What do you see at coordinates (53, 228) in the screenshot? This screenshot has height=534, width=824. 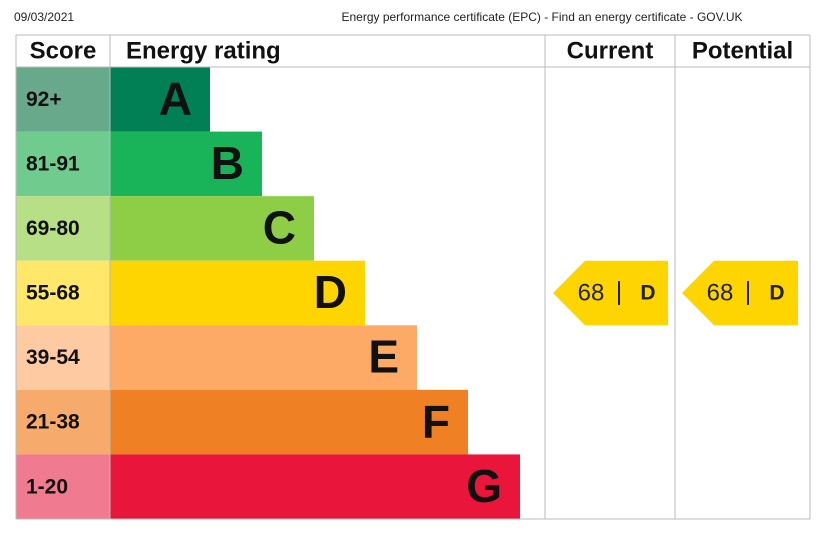 I see `score-range: 69-80` at bounding box center [53, 228].